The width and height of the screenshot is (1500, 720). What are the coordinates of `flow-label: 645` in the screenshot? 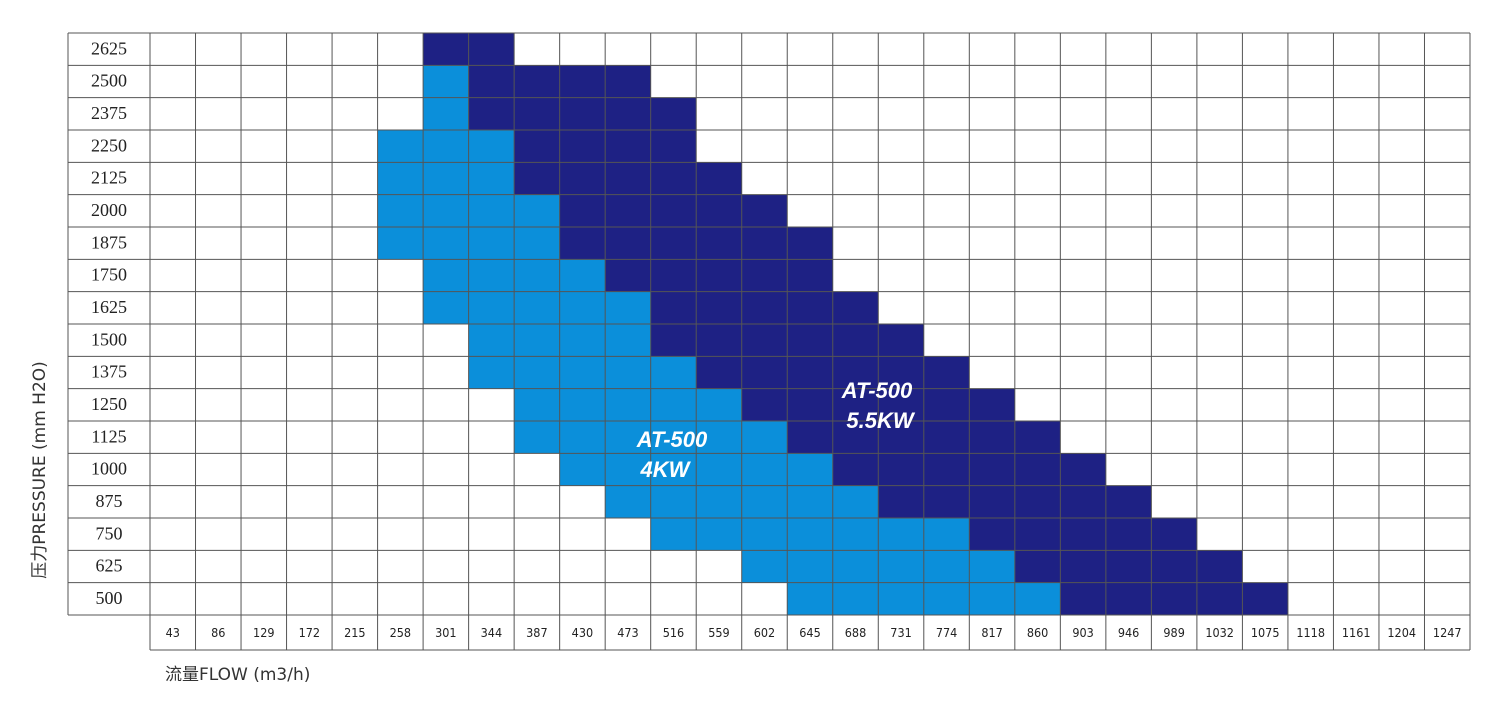 It's located at (809, 632).